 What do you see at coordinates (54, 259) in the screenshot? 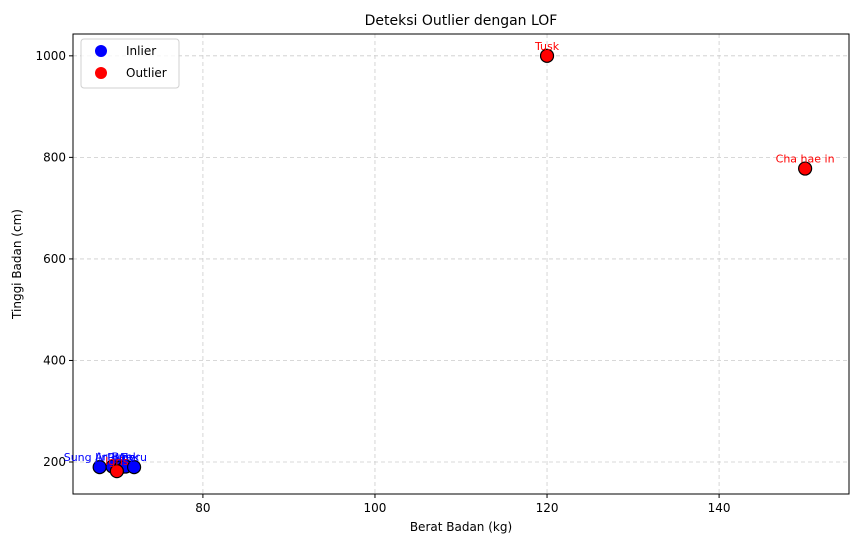
I see `y-tick-label: 600` at bounding box center [54, 259].